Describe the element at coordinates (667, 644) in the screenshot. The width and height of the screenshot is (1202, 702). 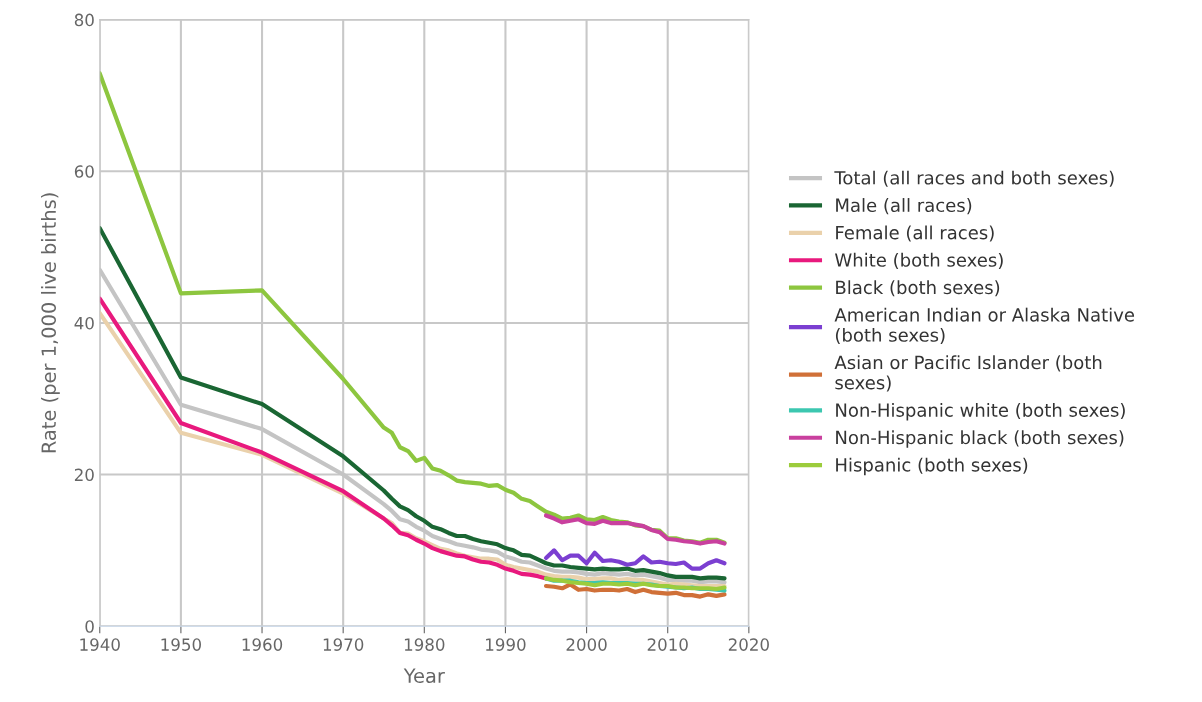
I see `x-tick-label: 2010` at that location.